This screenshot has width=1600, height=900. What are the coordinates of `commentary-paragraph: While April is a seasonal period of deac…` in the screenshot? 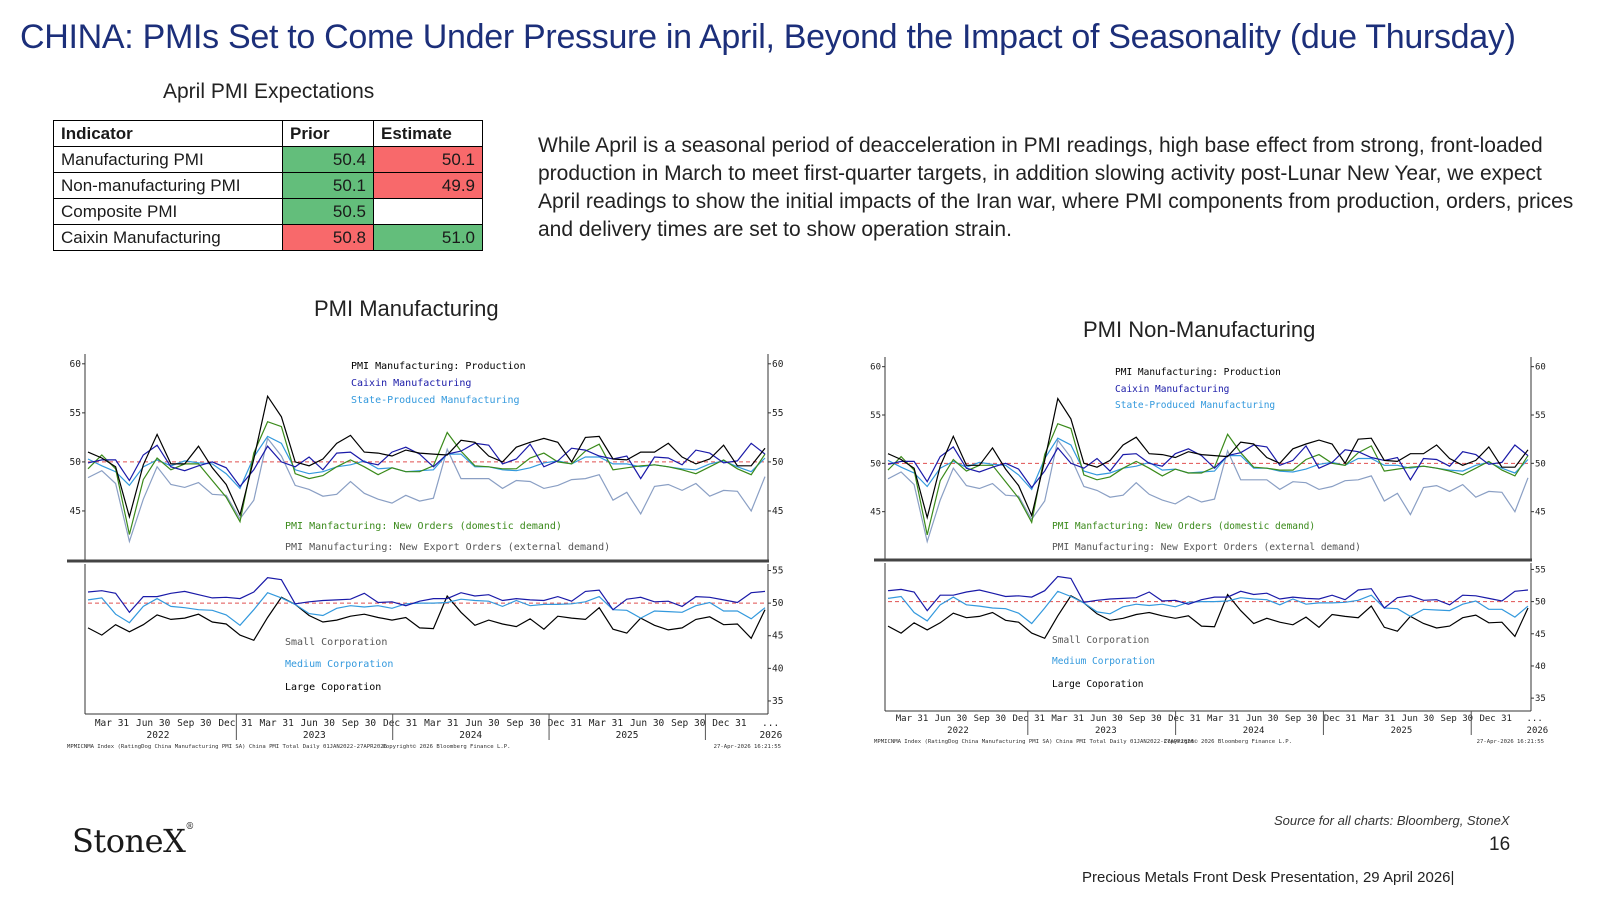 It's located at (1056, 187).